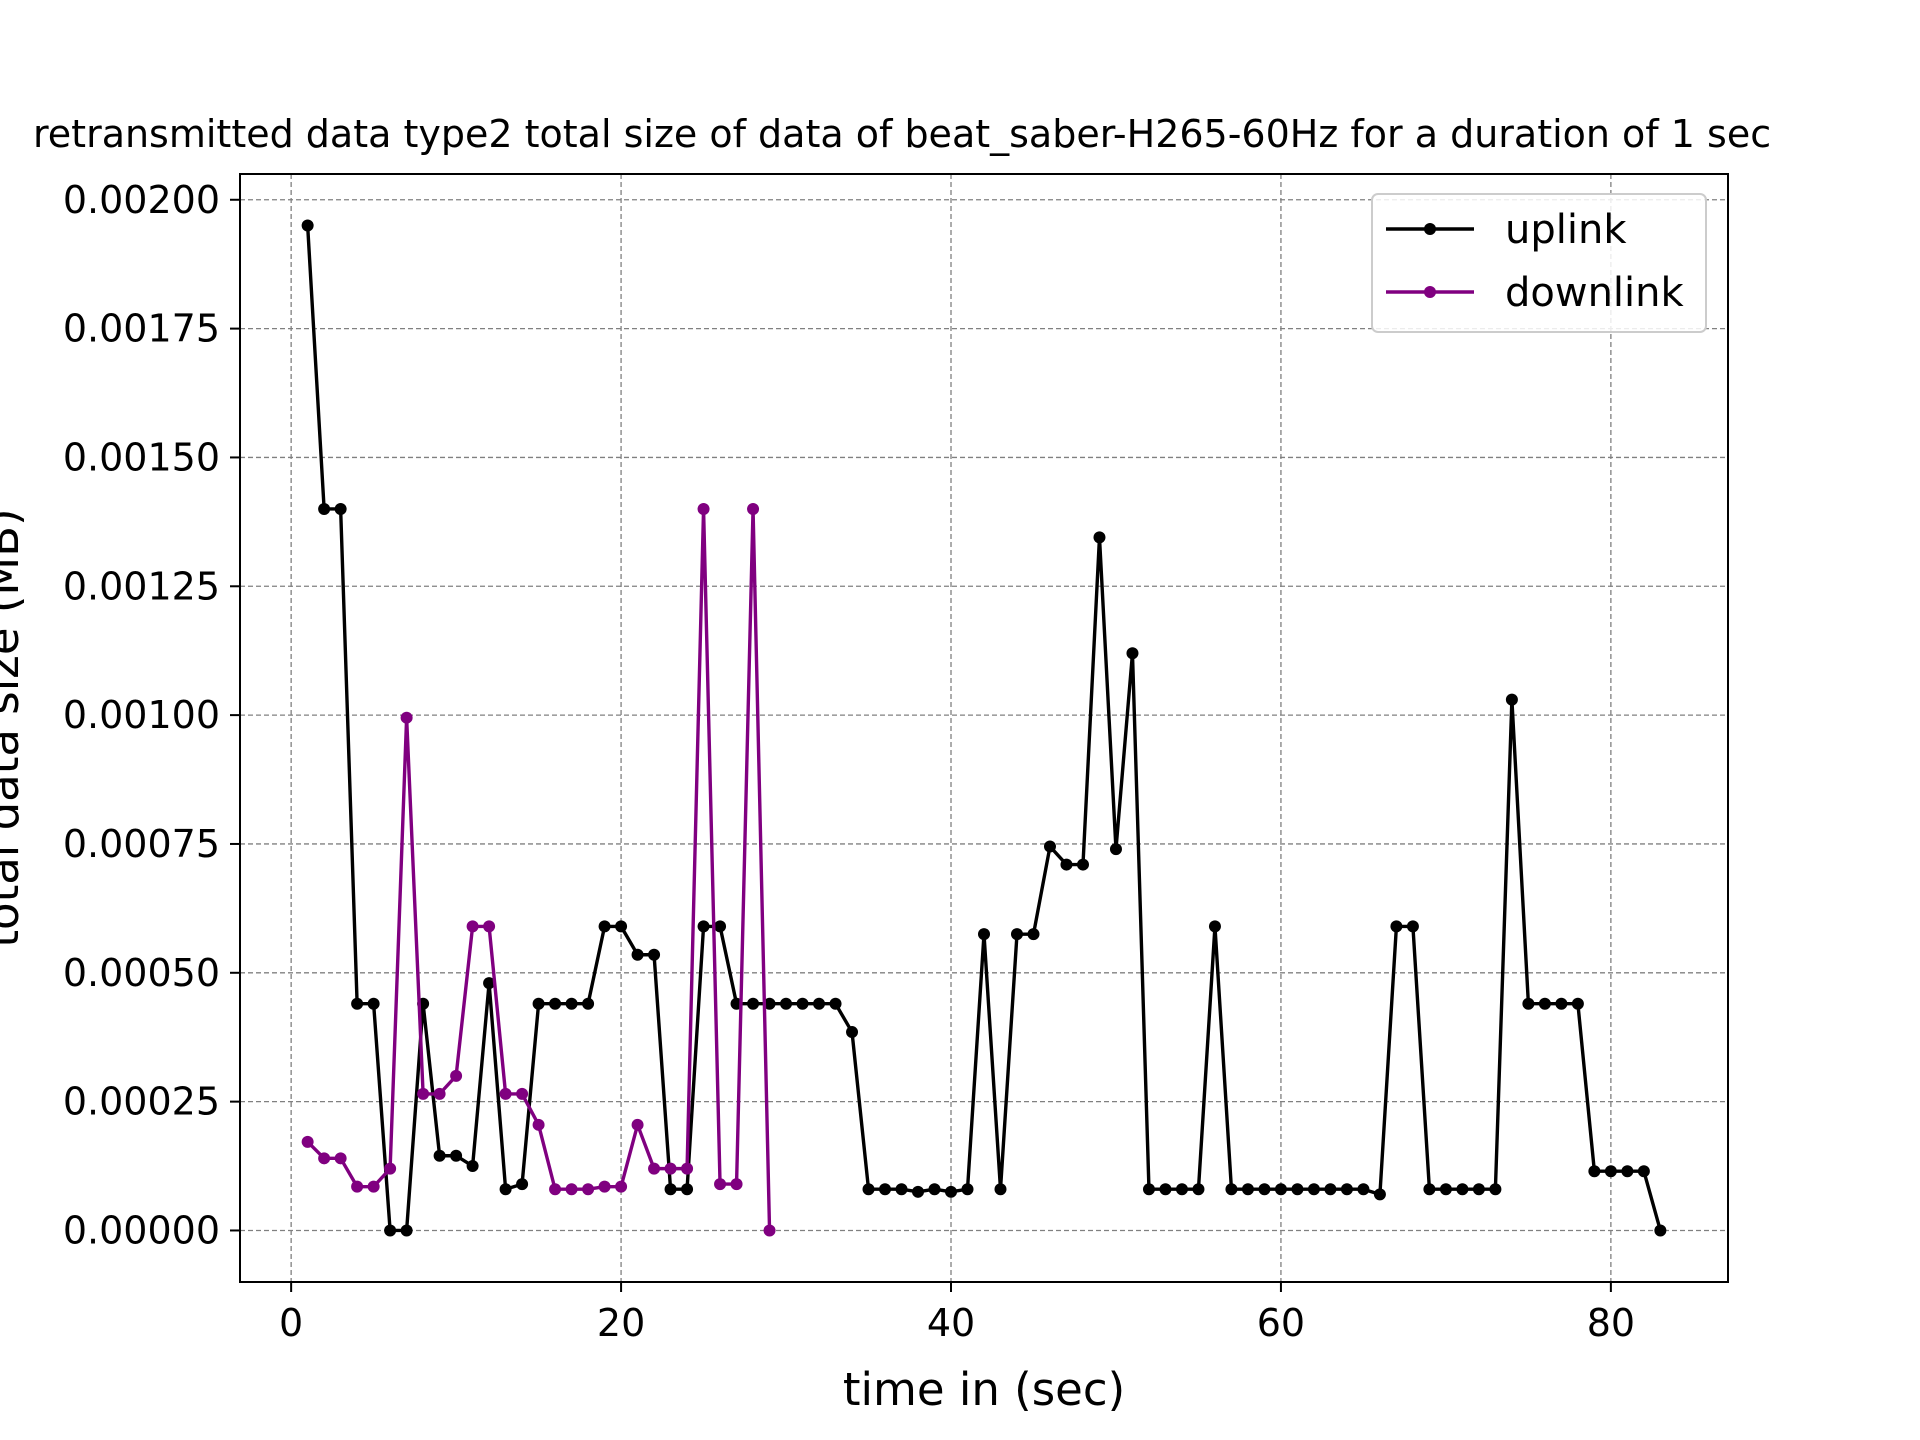 The height and width of the screenshot is (1440, 1920). What do you see at coordinates (141, 1230) in the screenshot?
I see `y-tick-label: 0.00000` at bounding box center [141, 1230].